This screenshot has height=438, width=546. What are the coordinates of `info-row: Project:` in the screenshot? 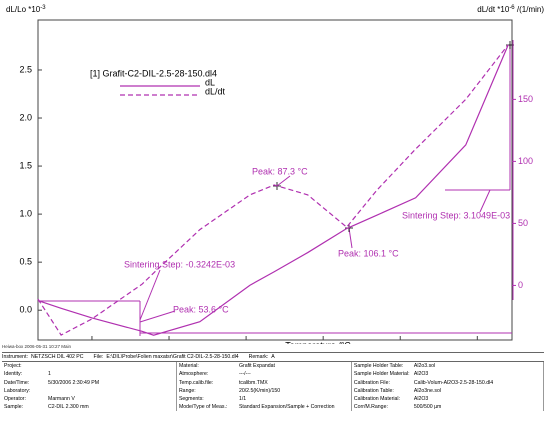 It's located at (90, 366).